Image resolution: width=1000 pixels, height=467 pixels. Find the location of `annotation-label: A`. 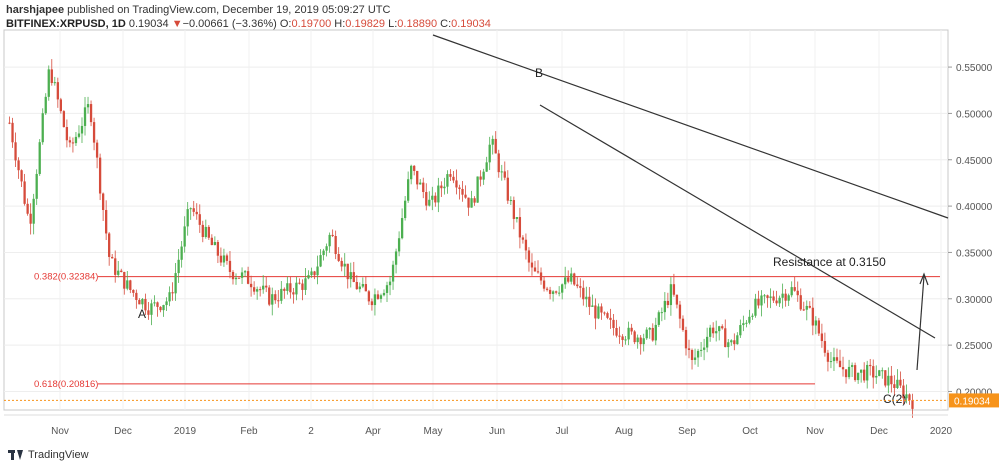

annotation-label: A is located at coordinates (142, 314).